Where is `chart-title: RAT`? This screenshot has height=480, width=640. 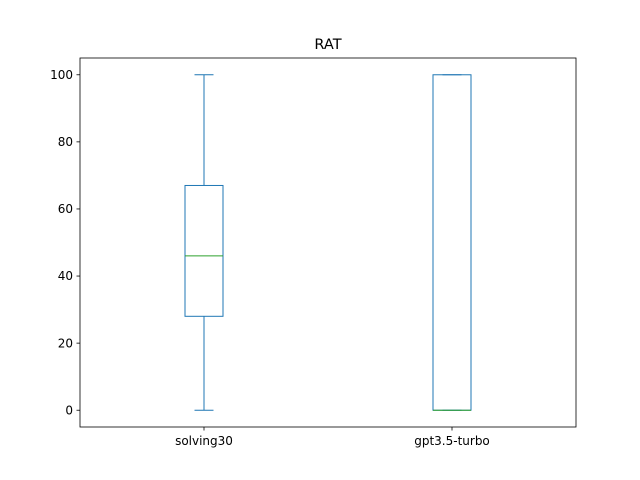
chart-title: RAT is located at coordinates (327, 45).